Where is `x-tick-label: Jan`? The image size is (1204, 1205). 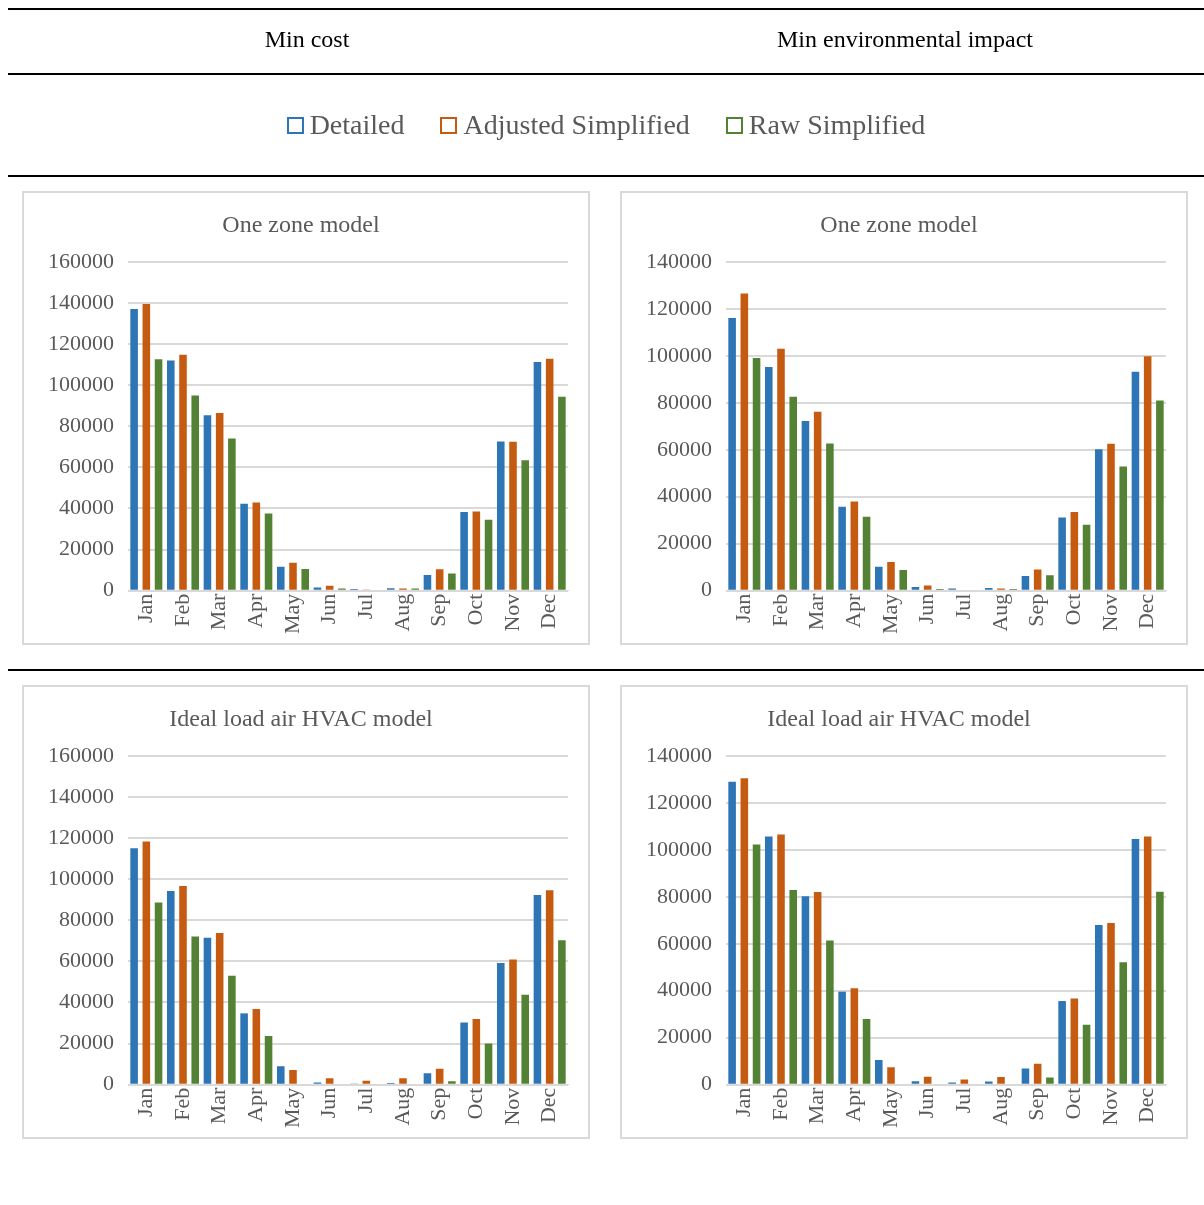
x-tick-label: Jan is located at coordinates (743, 608).